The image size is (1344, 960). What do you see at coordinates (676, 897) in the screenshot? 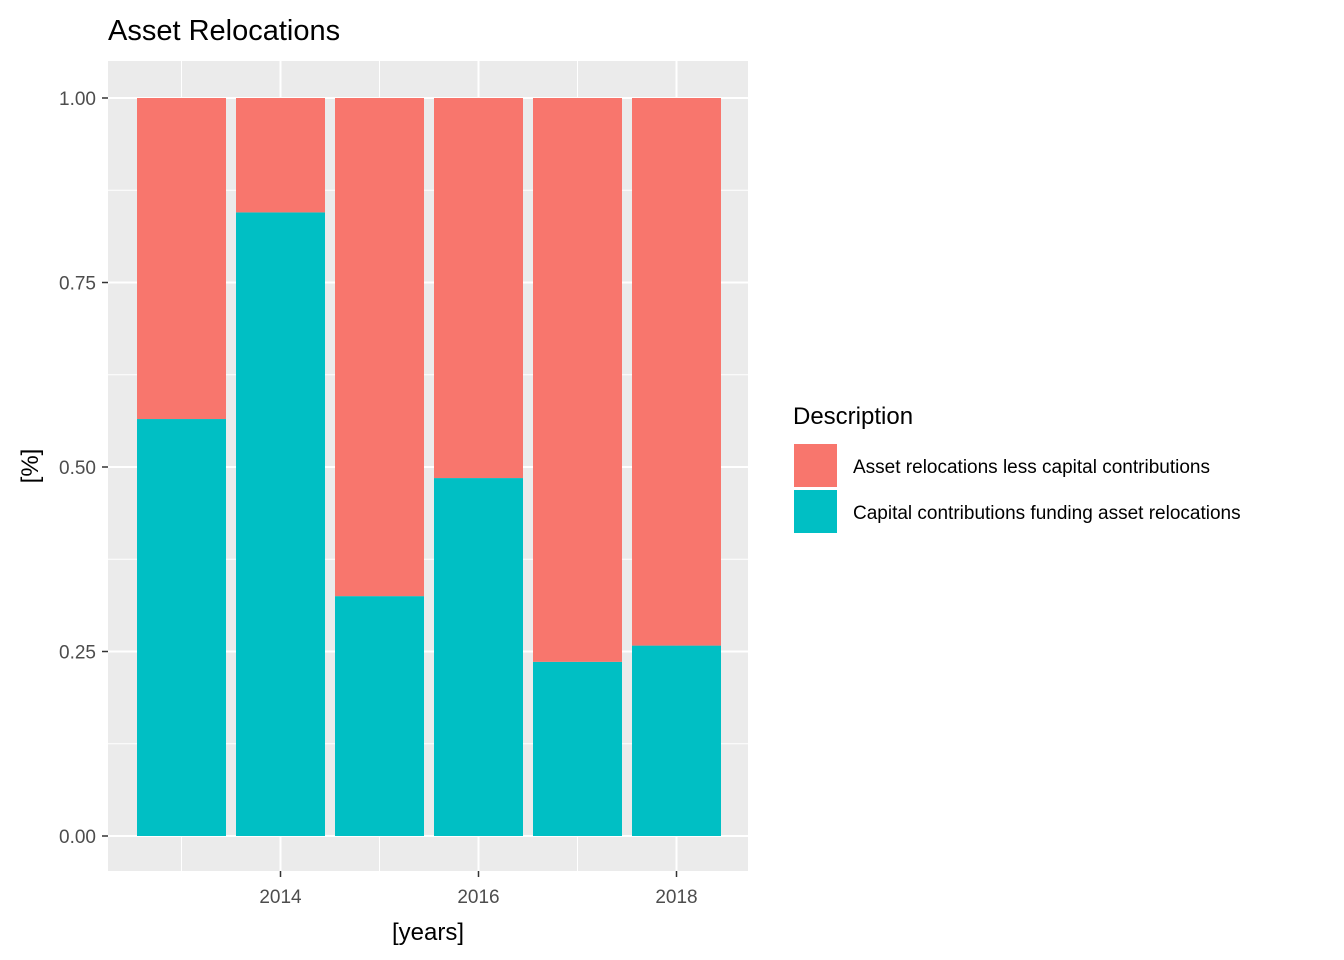
I see `x-tick-label: 2018` at bounding box center [676, 897].